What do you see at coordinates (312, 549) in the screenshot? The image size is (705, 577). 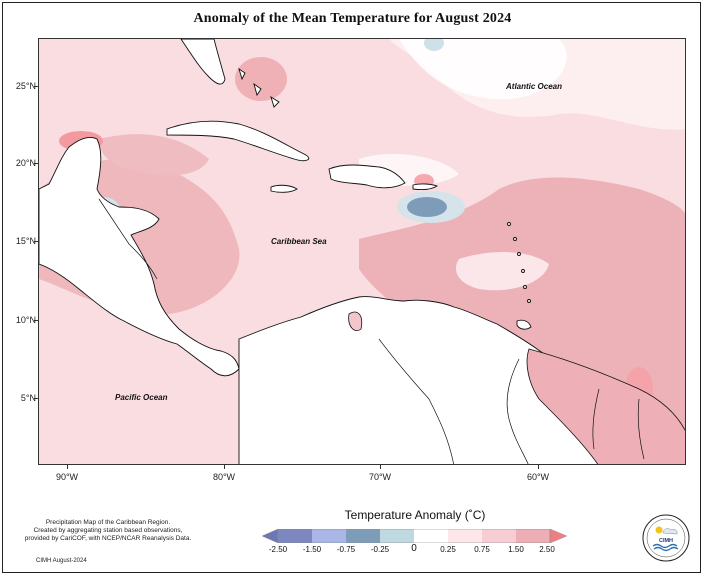 I see `legend-label-2: -1.50` at bounding box center [312, 549].